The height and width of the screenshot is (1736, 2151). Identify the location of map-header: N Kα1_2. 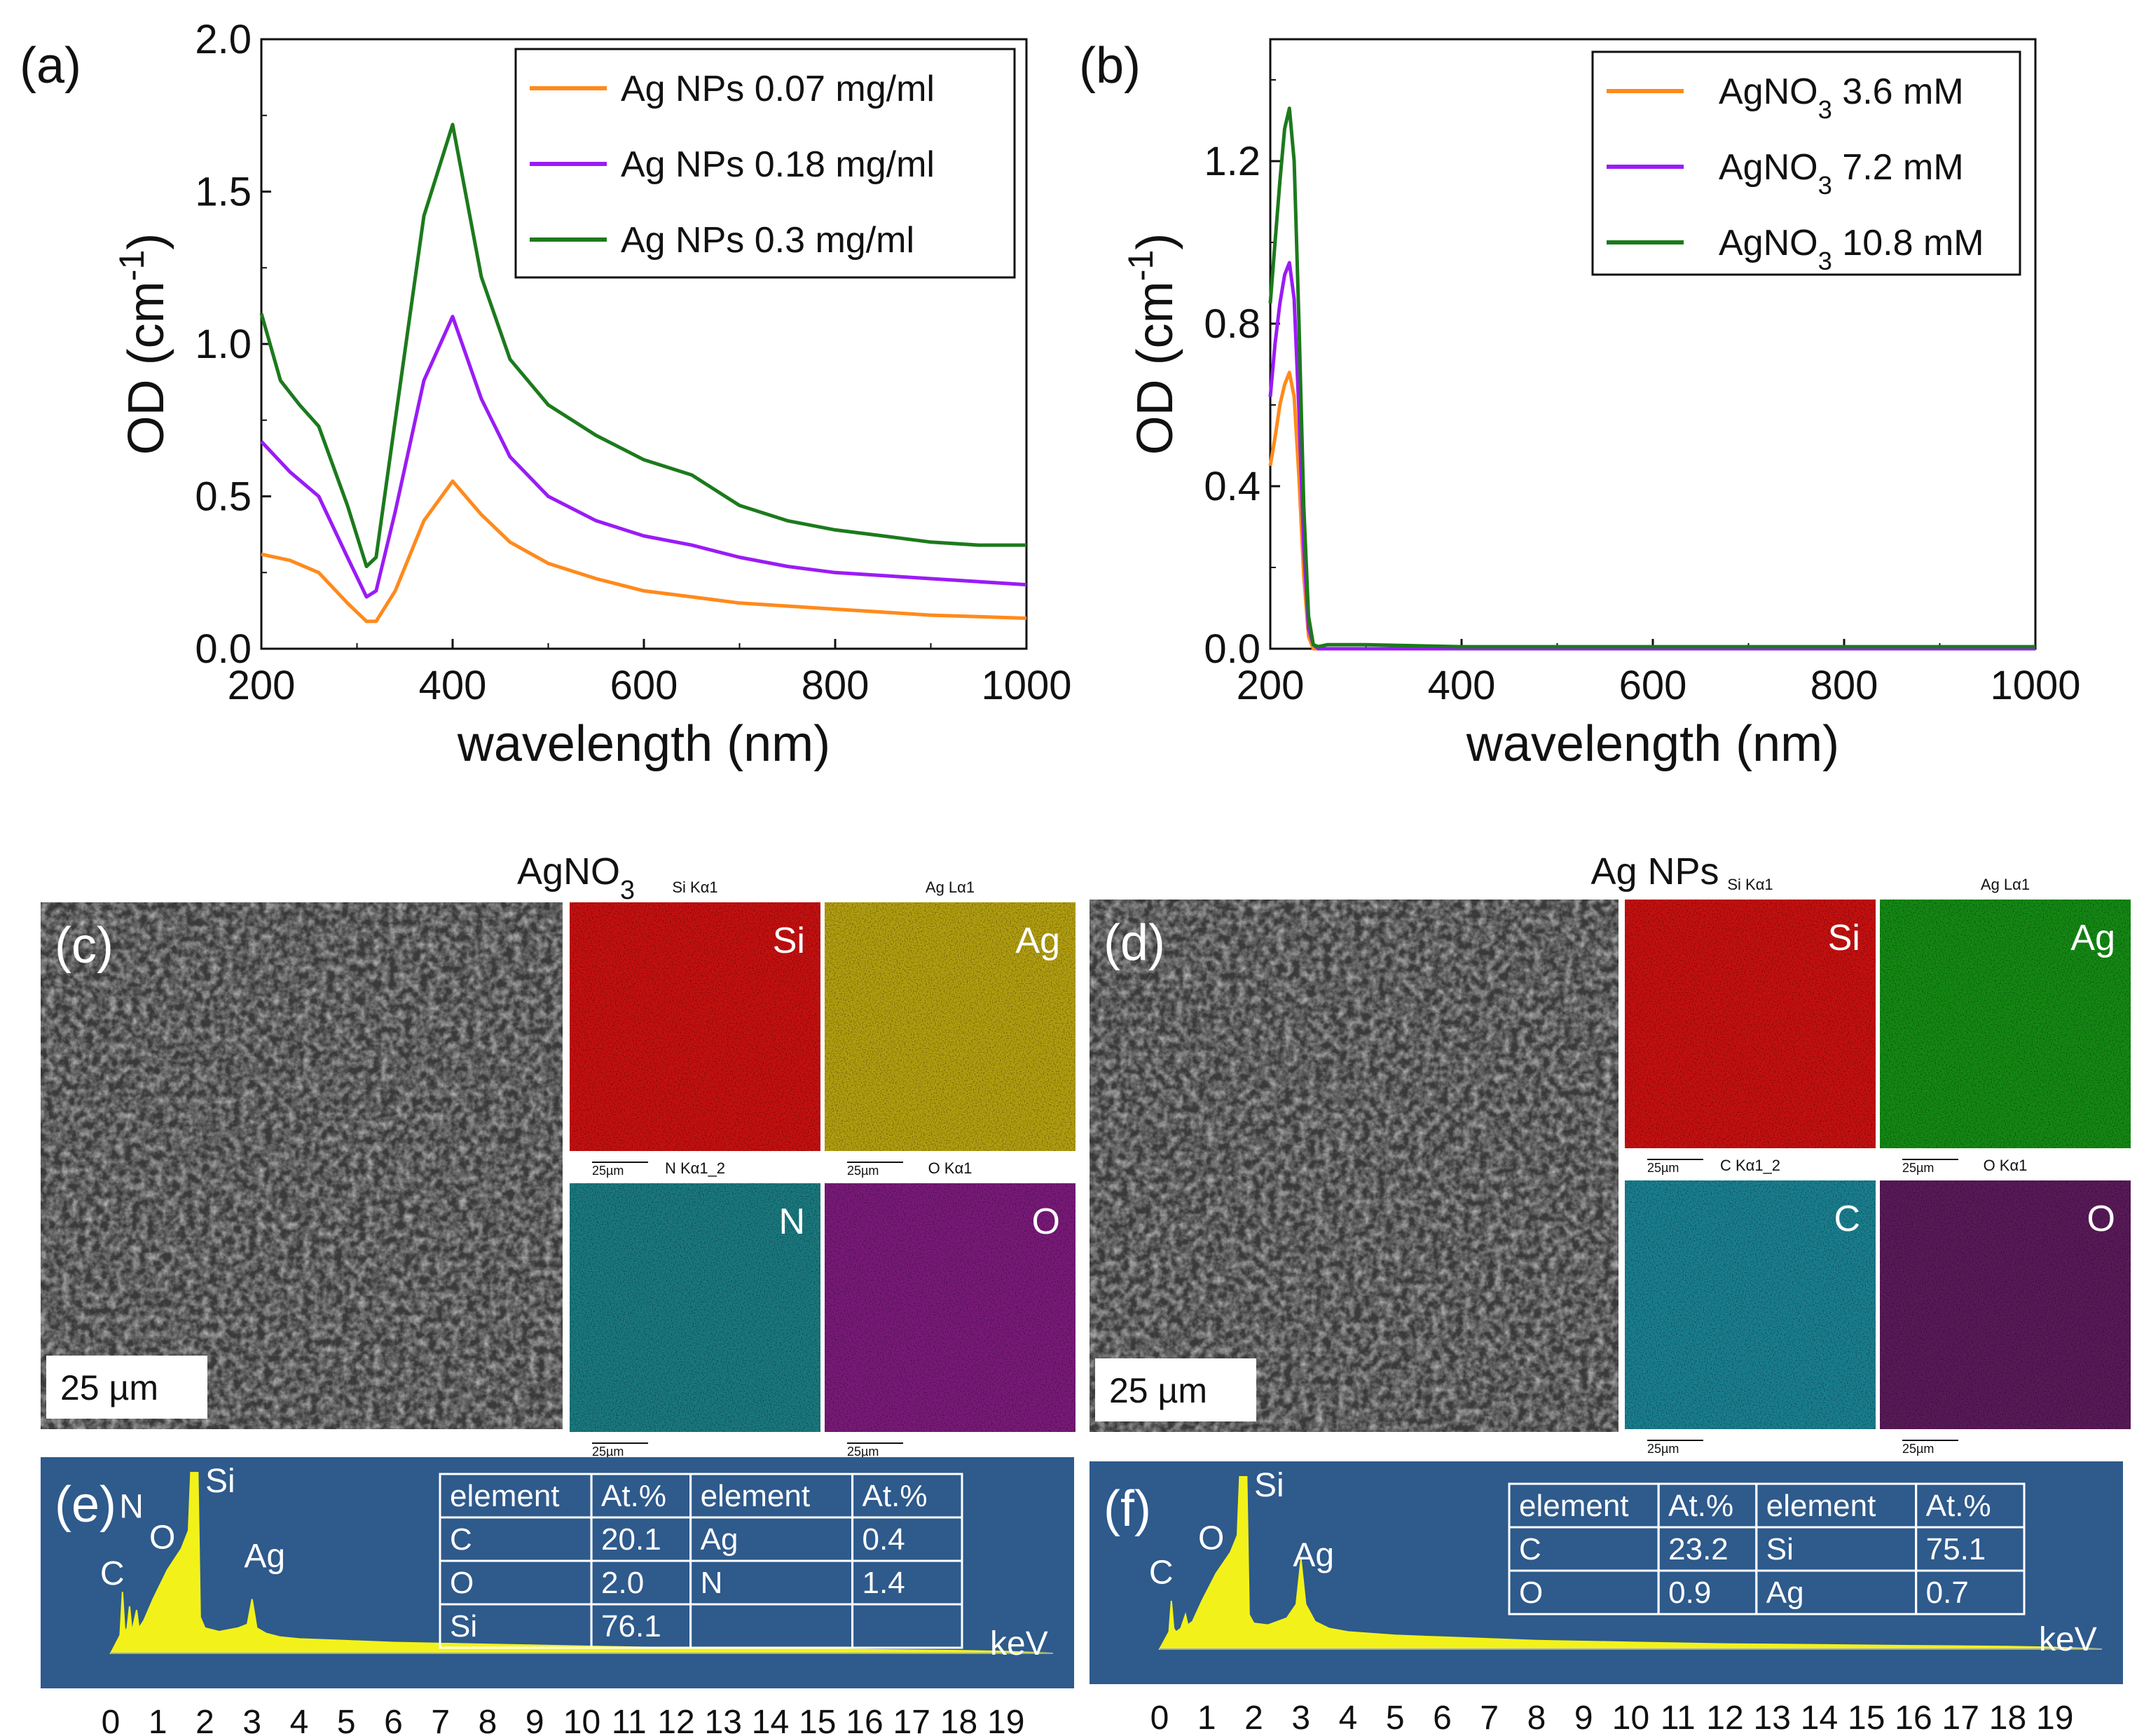
(695, 1168).